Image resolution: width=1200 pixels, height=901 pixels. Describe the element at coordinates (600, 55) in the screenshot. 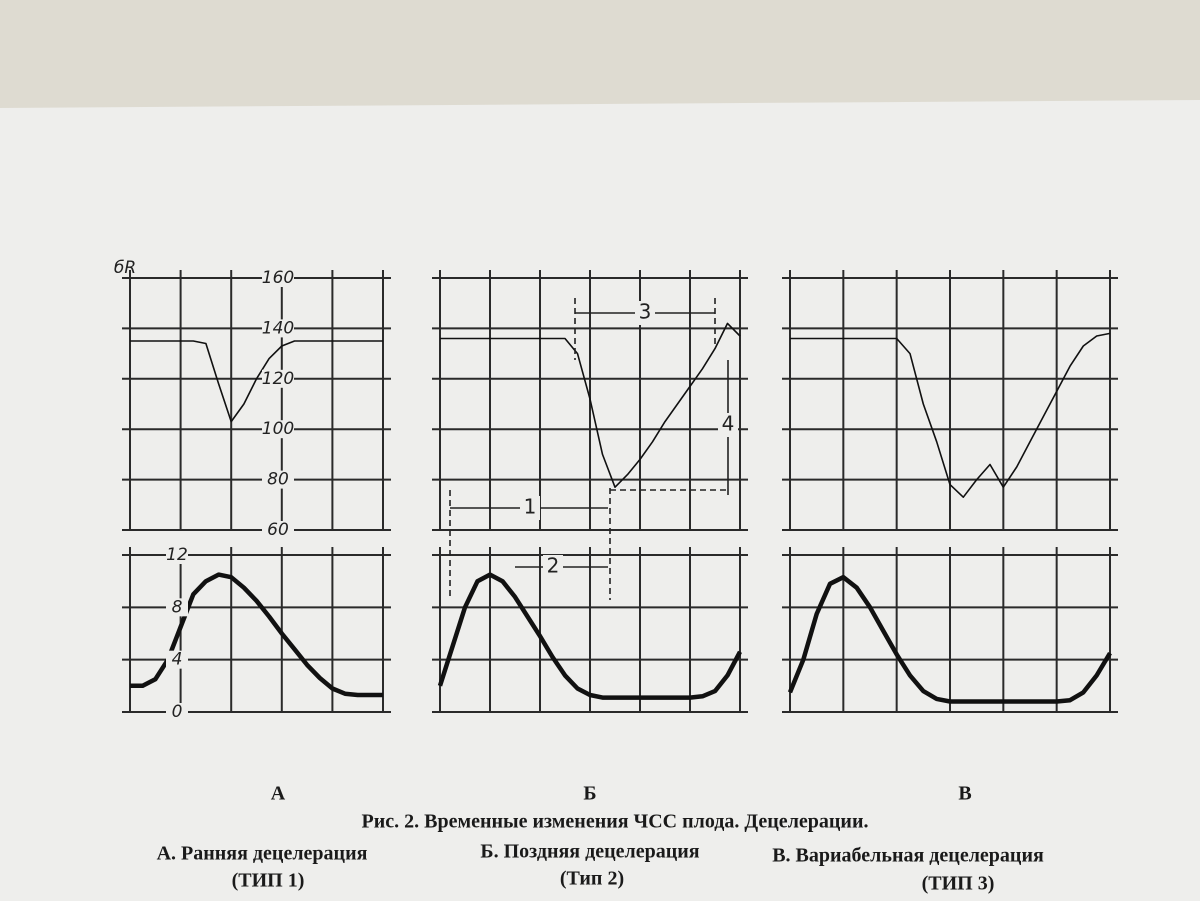

I see `background` at that location.